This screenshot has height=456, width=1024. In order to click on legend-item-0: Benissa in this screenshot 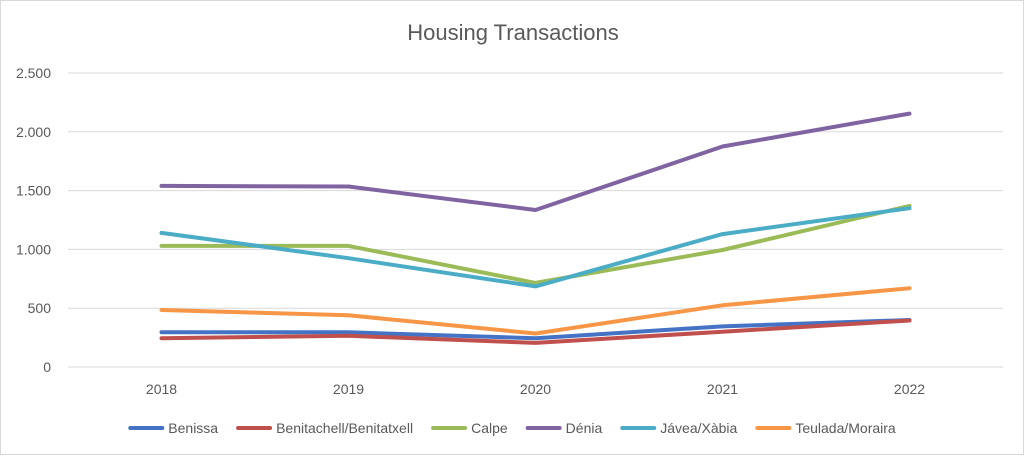, I will do `click(173, 428)`.